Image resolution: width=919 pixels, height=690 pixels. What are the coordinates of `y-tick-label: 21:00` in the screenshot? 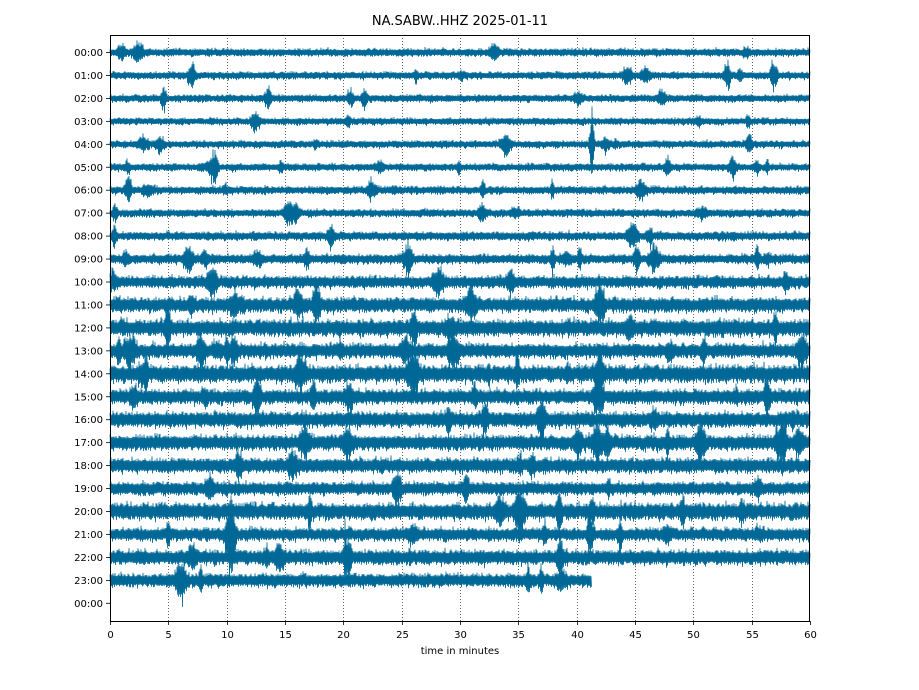 It's located at (88, 535).